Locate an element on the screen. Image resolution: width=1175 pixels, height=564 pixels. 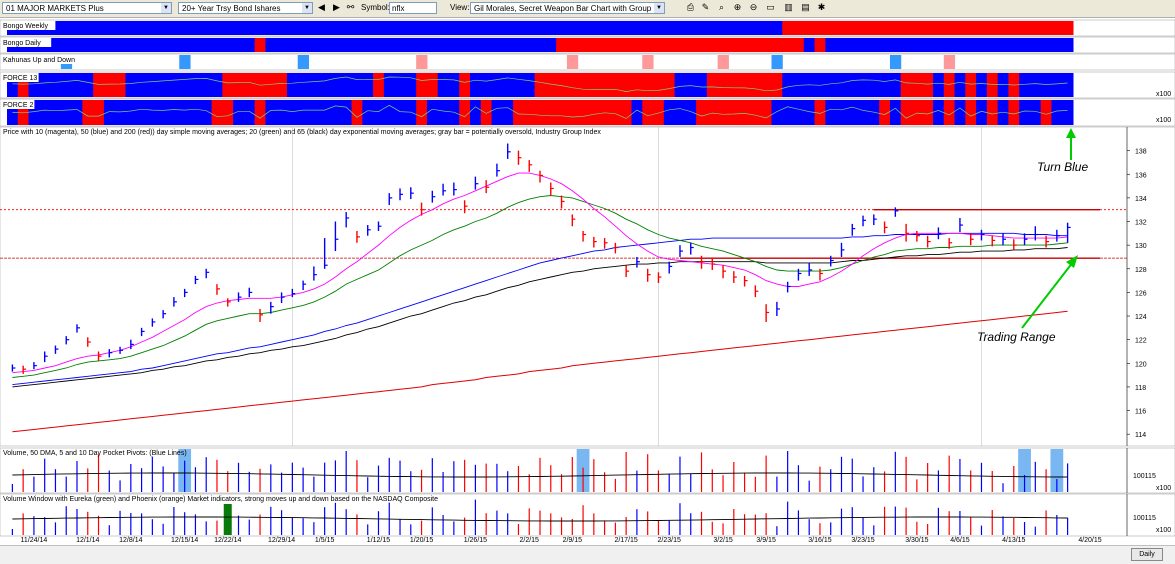
price-tick-label: 120 is located at coordinates (1141, 364).